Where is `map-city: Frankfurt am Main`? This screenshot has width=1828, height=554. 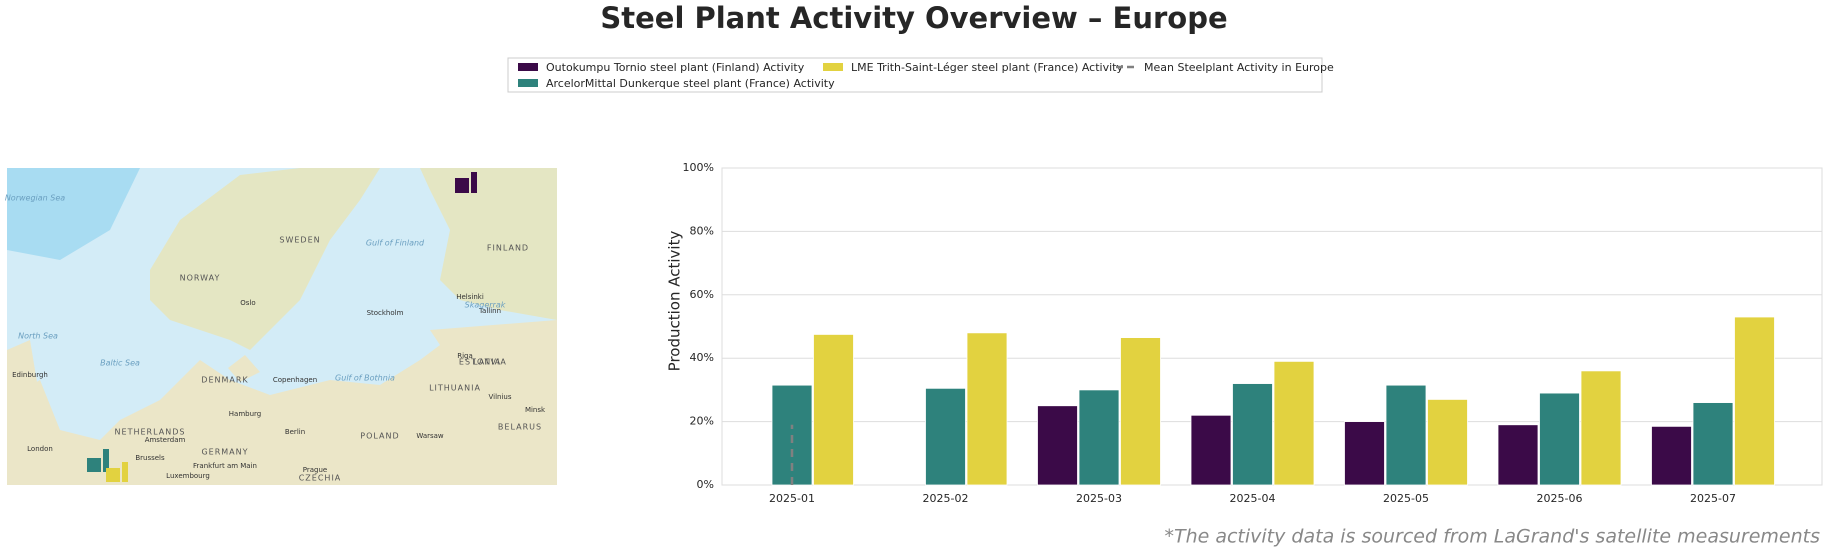 map-city: Frankfurt am Main is located at coordinates (225, 466).